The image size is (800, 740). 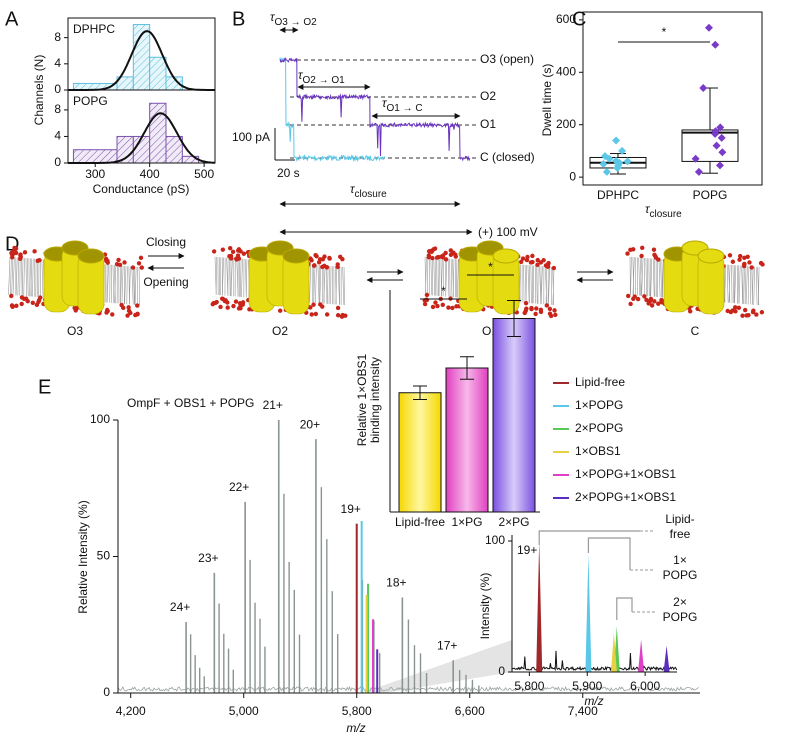 What do you see at coordinates (44, 387) in the screenshot?
I see `panel-letter: E` at bounding box center [44, 387].